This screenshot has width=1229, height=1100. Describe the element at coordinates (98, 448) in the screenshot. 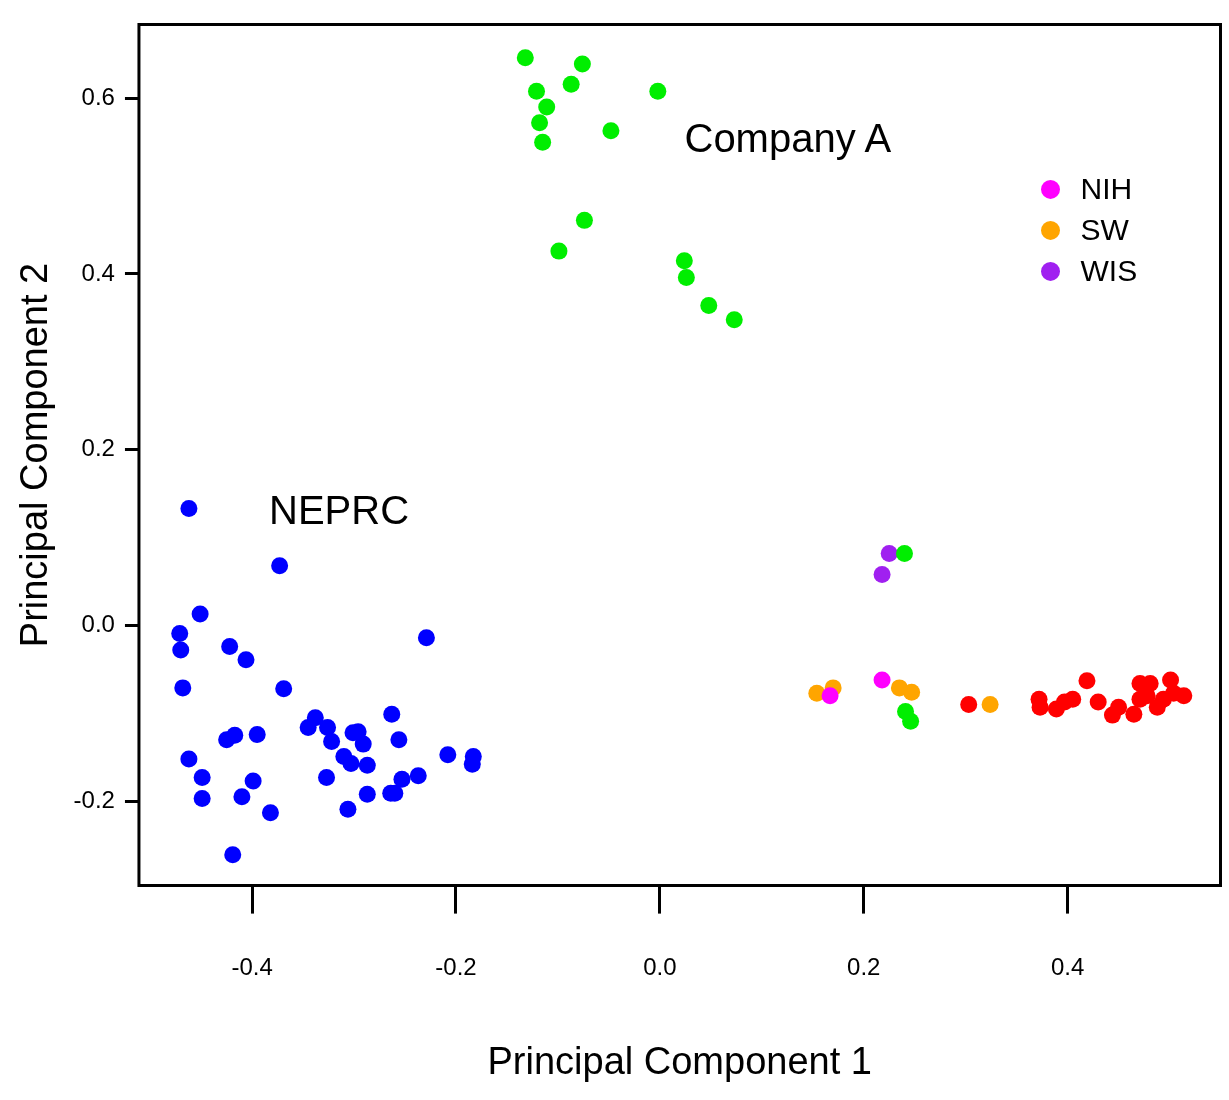

I see `y-tick-label: 0.2` at that location.